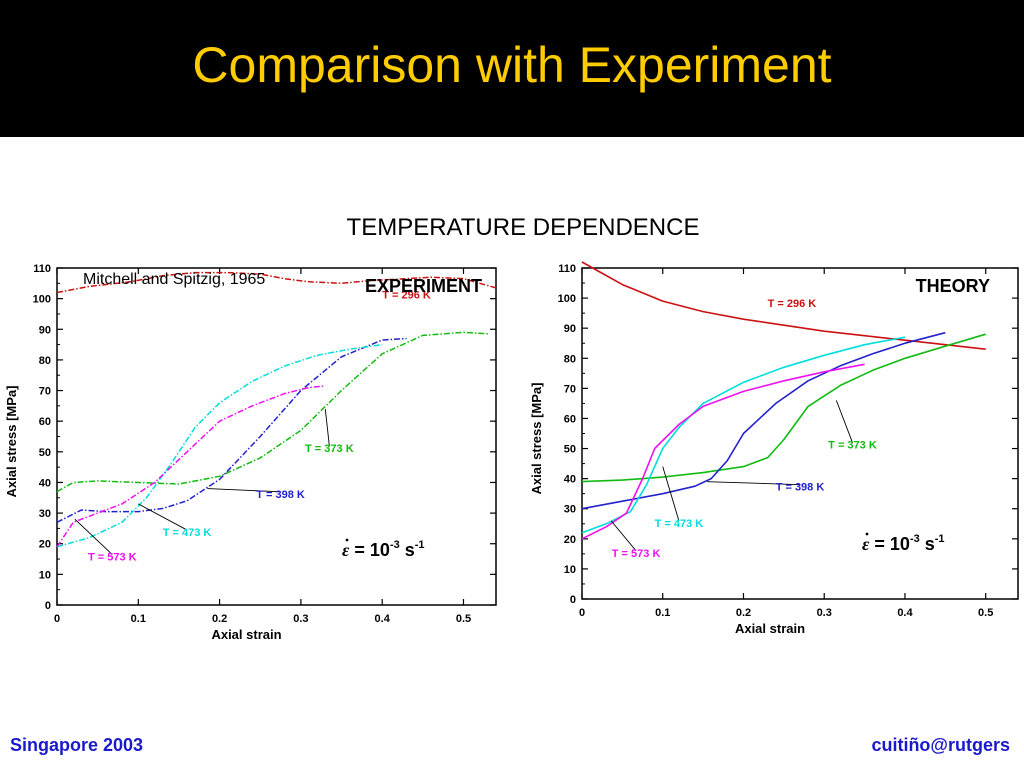 The image size is (1024, 768). What do you see at coordinates (77, 745) in the screenshot?
I see `footer-event: Singapore 2003` at bounding box center [77, 745].